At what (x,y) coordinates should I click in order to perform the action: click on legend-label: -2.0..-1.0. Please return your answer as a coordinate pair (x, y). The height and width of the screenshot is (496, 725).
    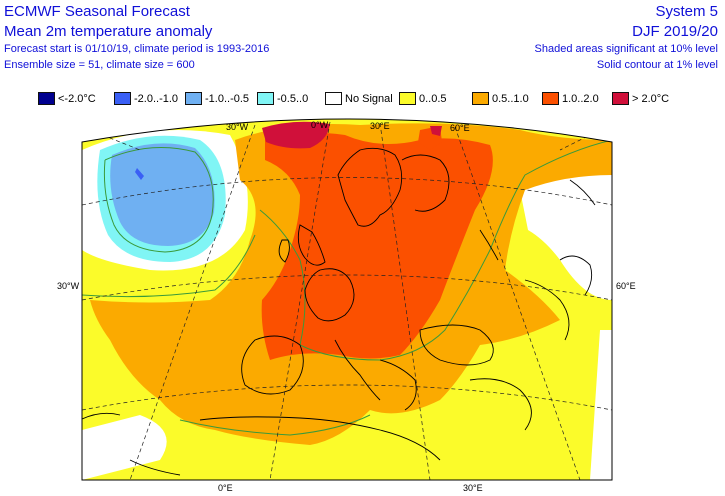
    Looking at the image, I should click on (156, 99).